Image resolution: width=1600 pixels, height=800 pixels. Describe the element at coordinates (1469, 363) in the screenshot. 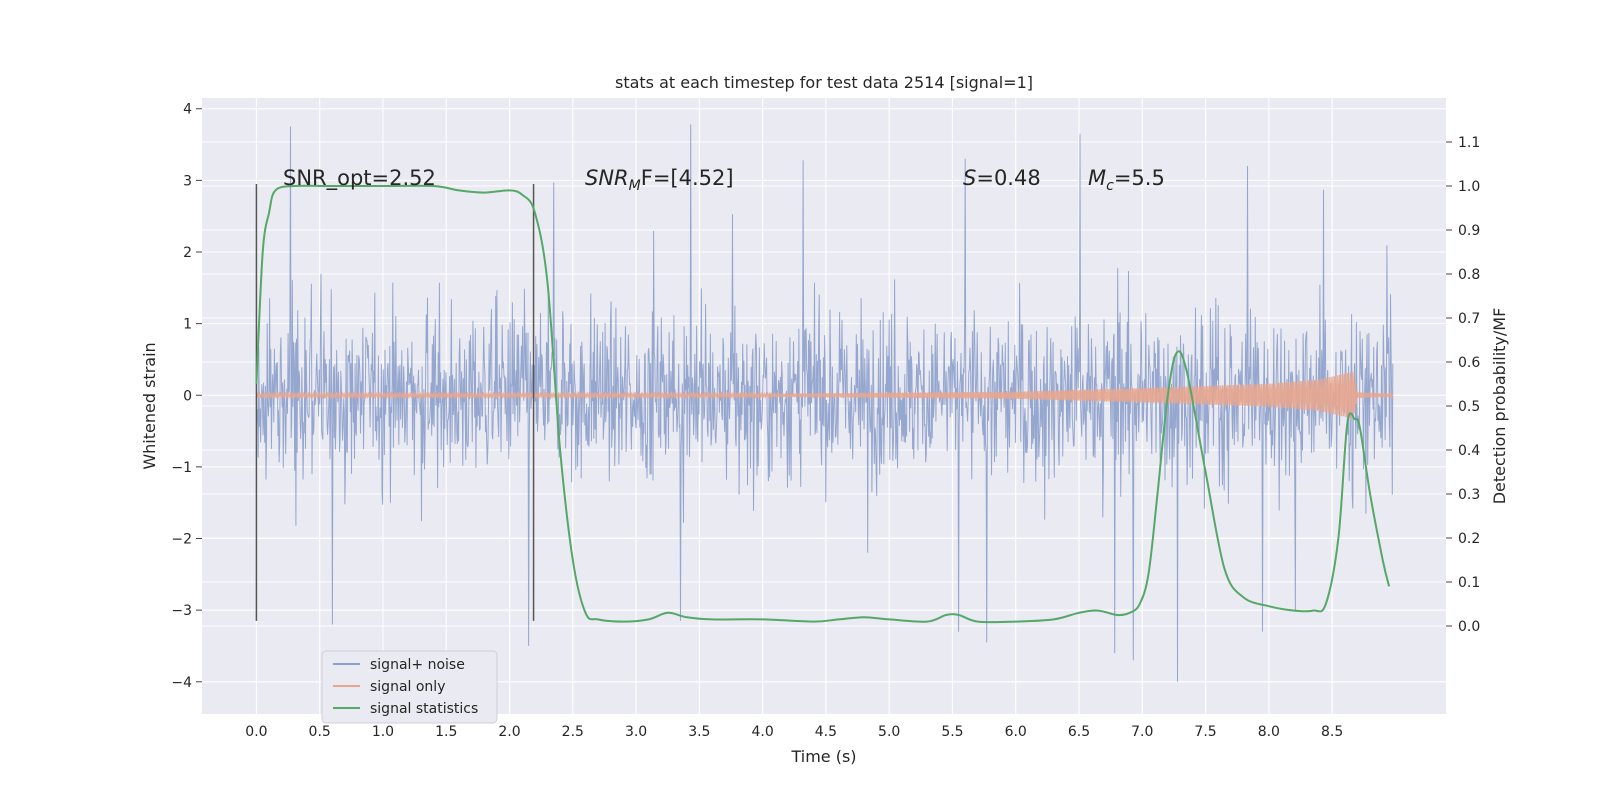

I see `y-tick-label-right: 0.6` at that location.